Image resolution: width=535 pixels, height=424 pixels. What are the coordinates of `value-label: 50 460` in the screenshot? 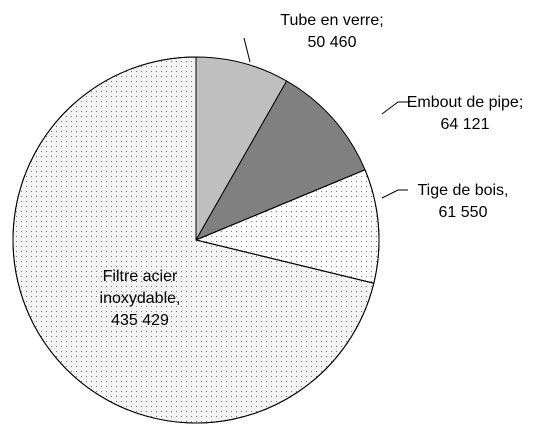 It's located at (332, 42).